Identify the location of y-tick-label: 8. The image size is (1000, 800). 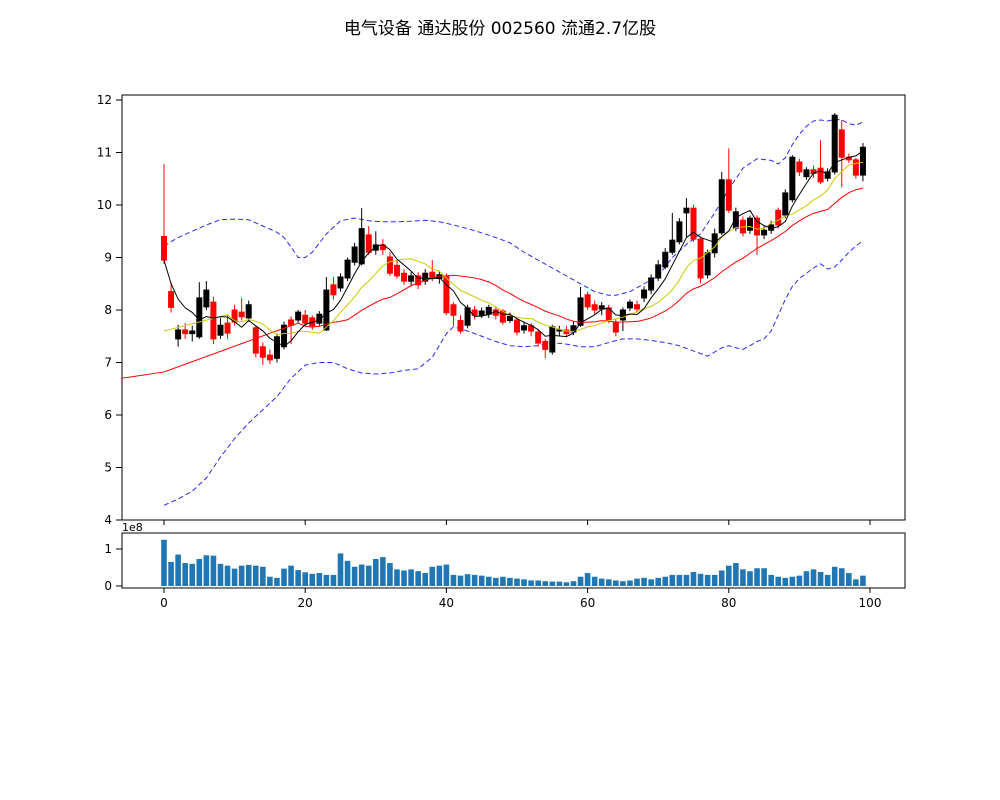
(108, 310).